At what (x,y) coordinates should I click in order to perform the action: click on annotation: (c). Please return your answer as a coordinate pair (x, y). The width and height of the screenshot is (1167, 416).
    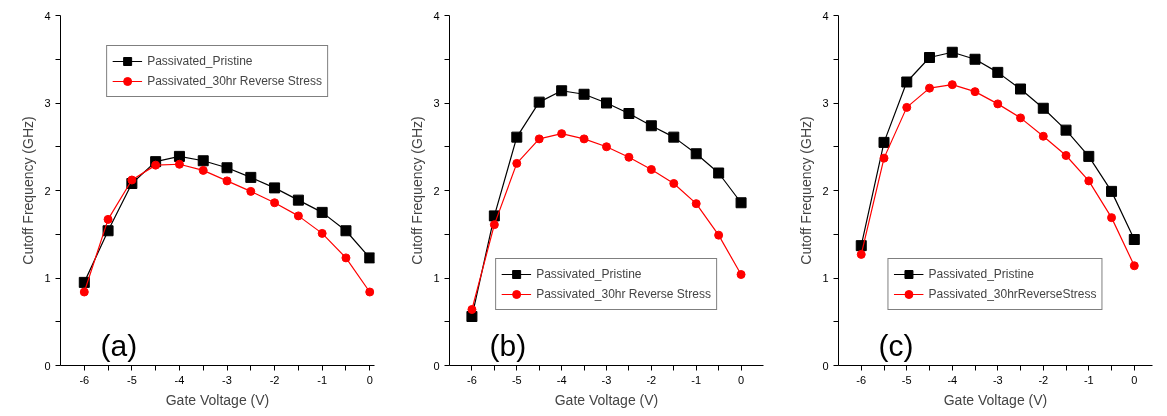
    Looking at the image, I should click on (896, 345).